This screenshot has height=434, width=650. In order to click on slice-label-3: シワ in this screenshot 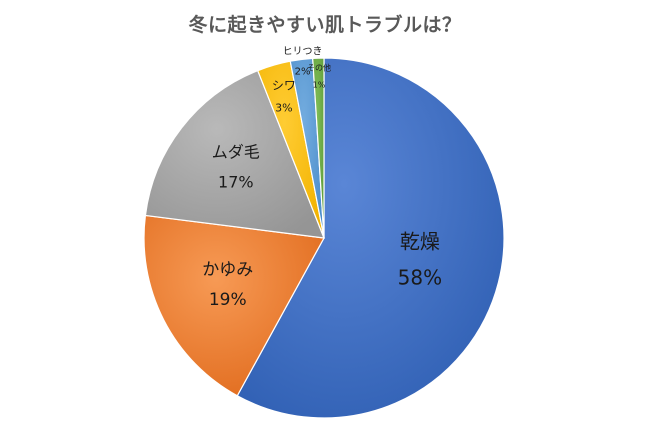, I will do `click(284, 86)`.